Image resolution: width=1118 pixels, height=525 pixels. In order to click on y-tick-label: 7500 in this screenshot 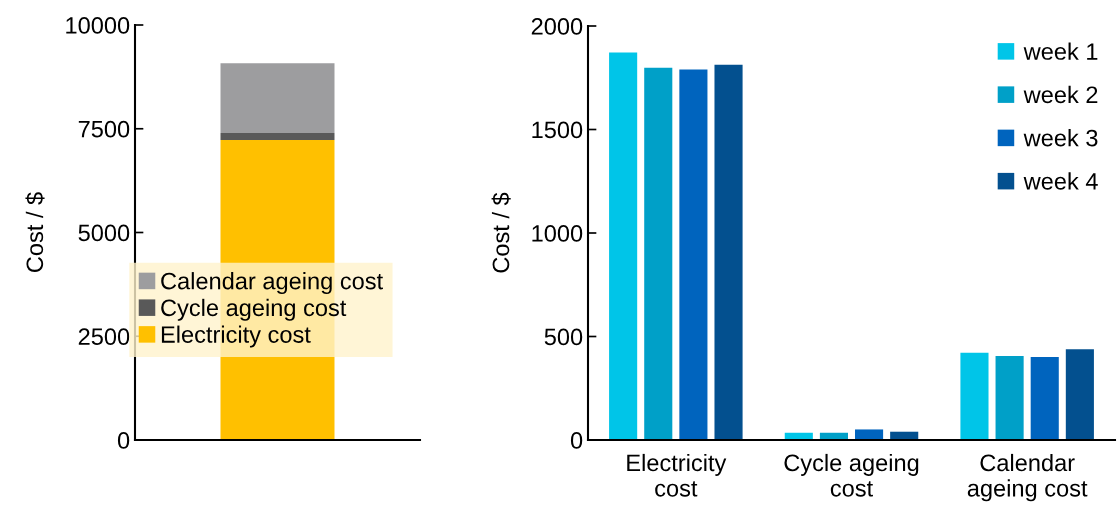, I will do `click(104, 129)`.